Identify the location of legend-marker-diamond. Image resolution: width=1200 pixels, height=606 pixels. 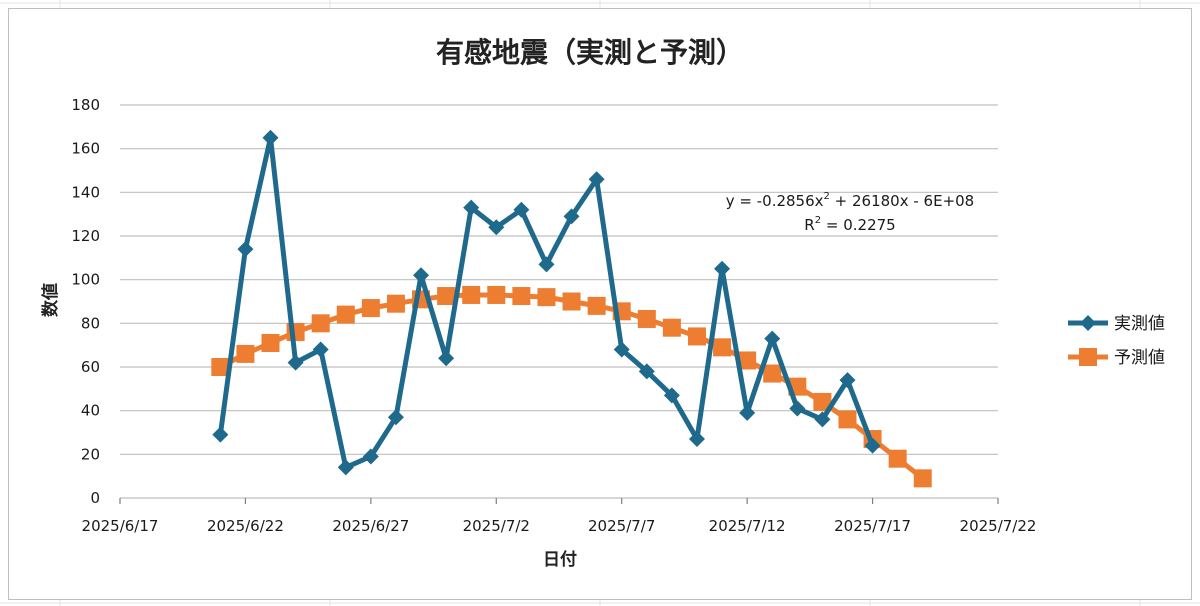
(1088, 323).